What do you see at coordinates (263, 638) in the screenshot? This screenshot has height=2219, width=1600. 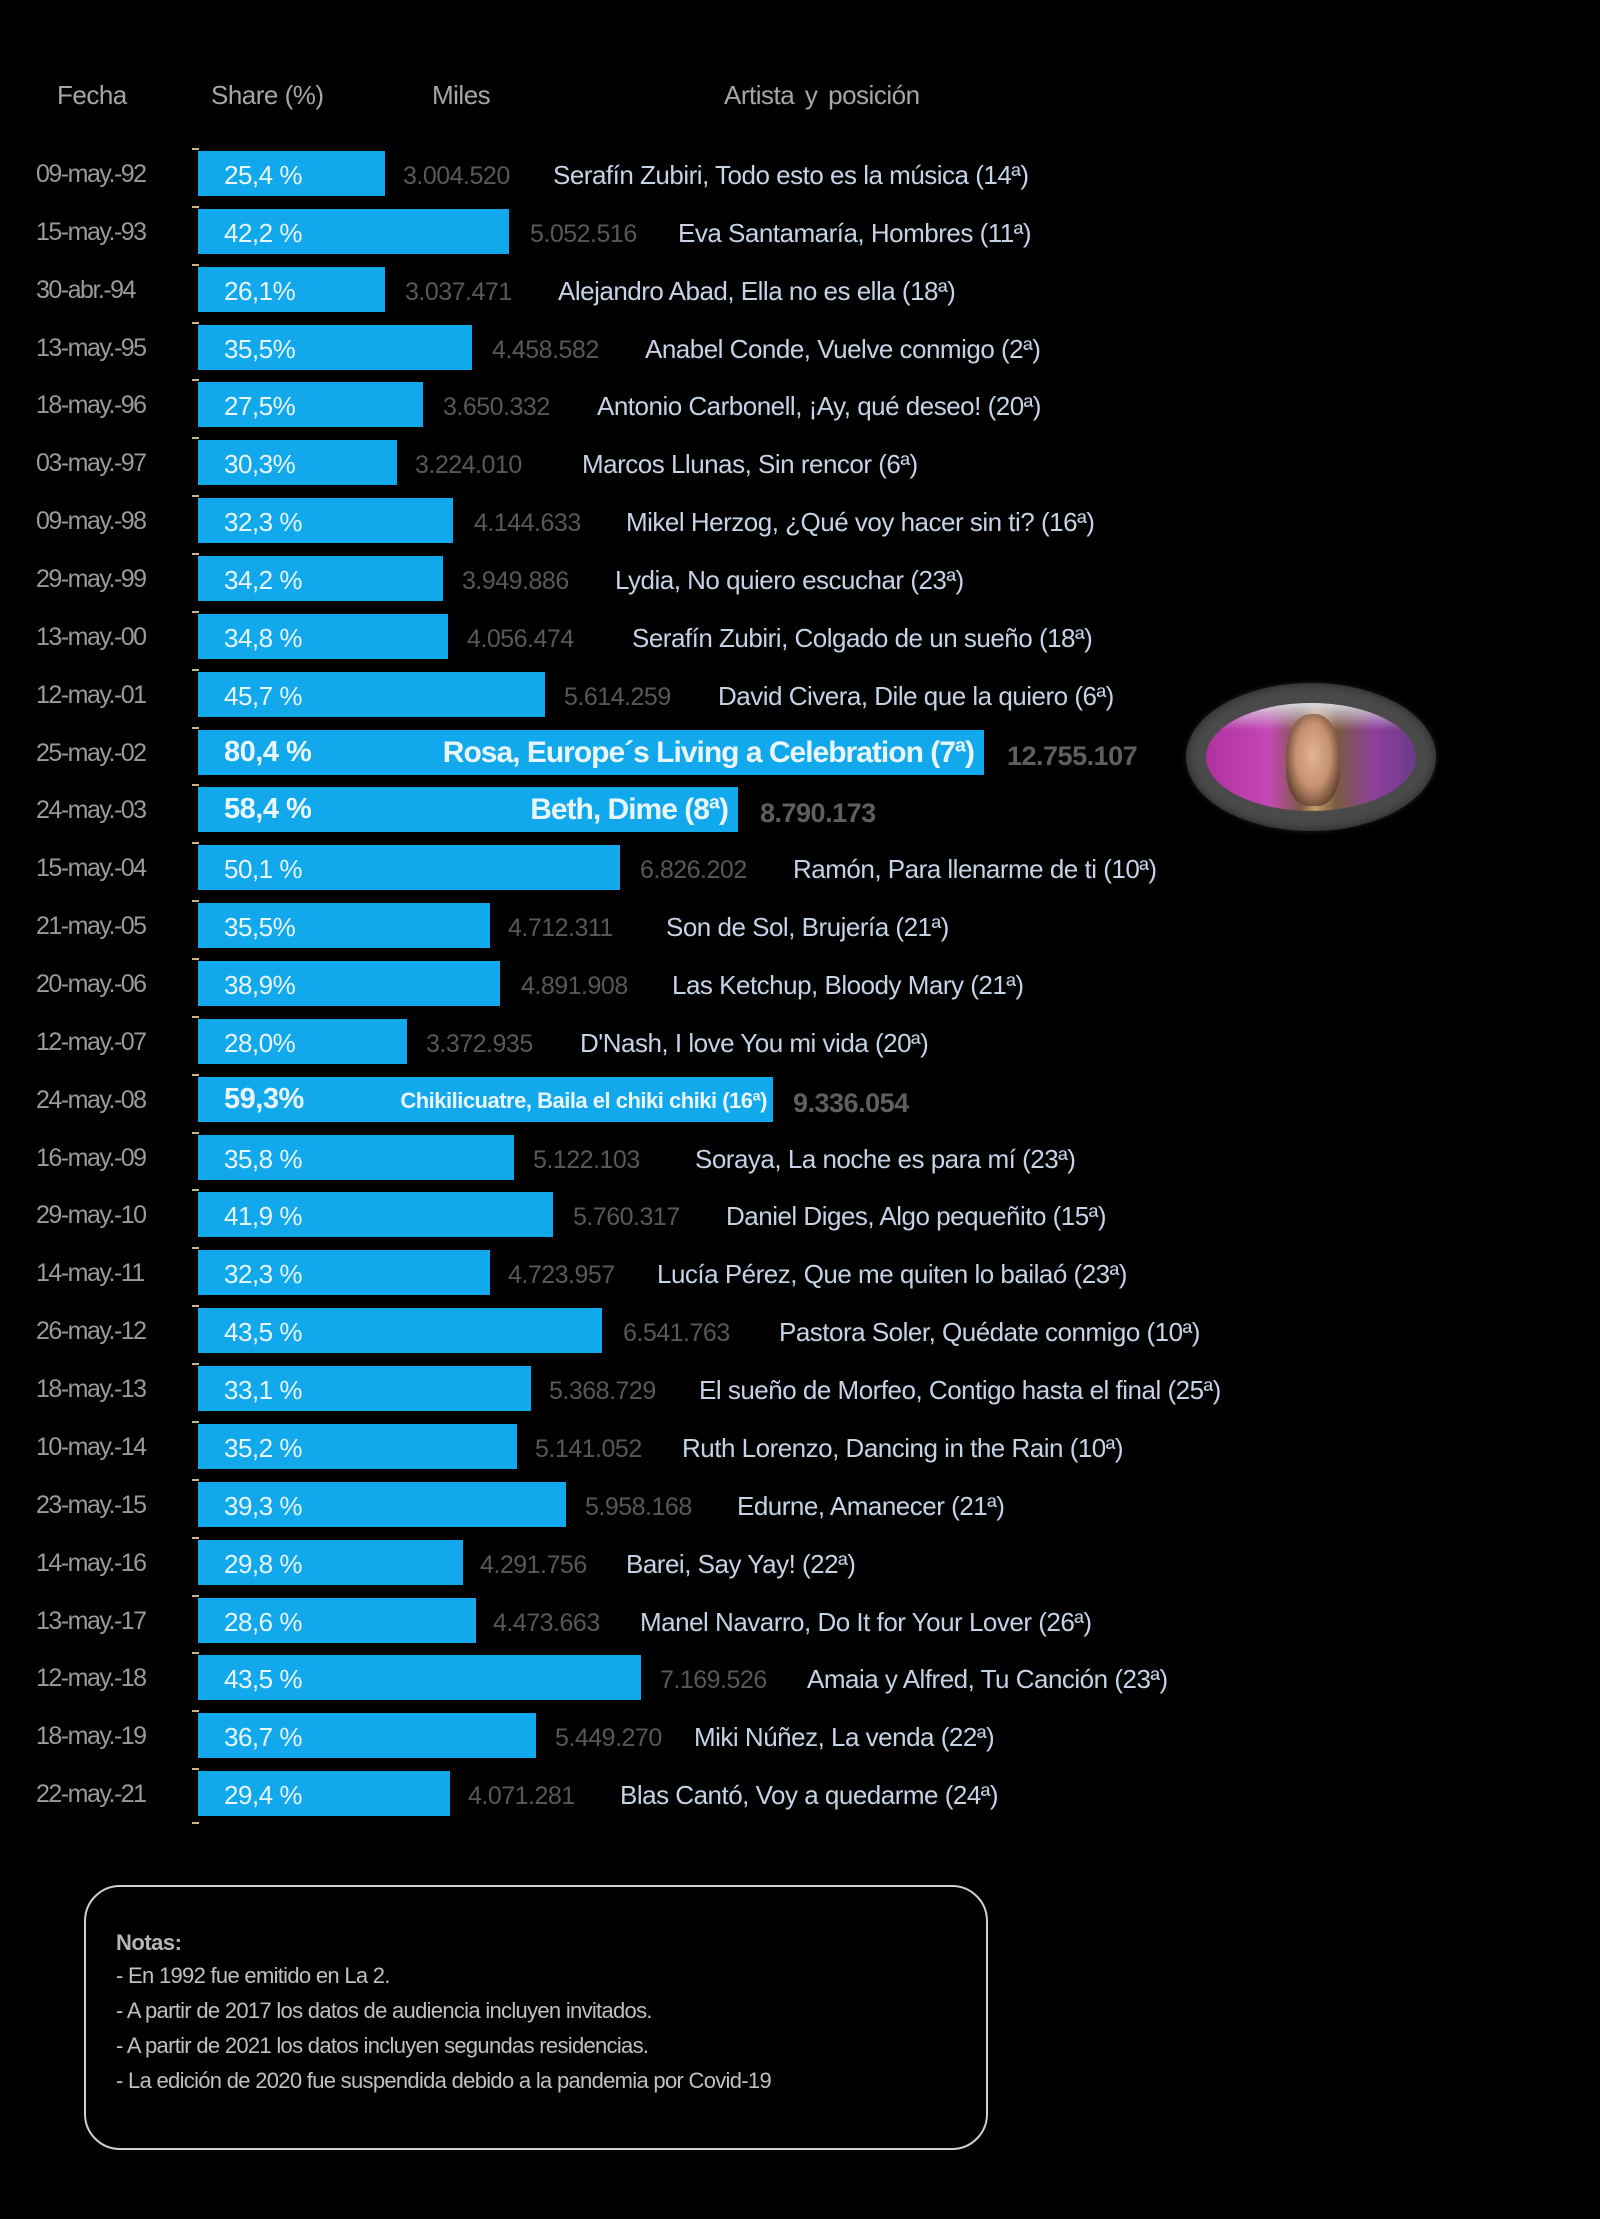 I see `share-value: 34,8 %` at bounding box center [263, 638].